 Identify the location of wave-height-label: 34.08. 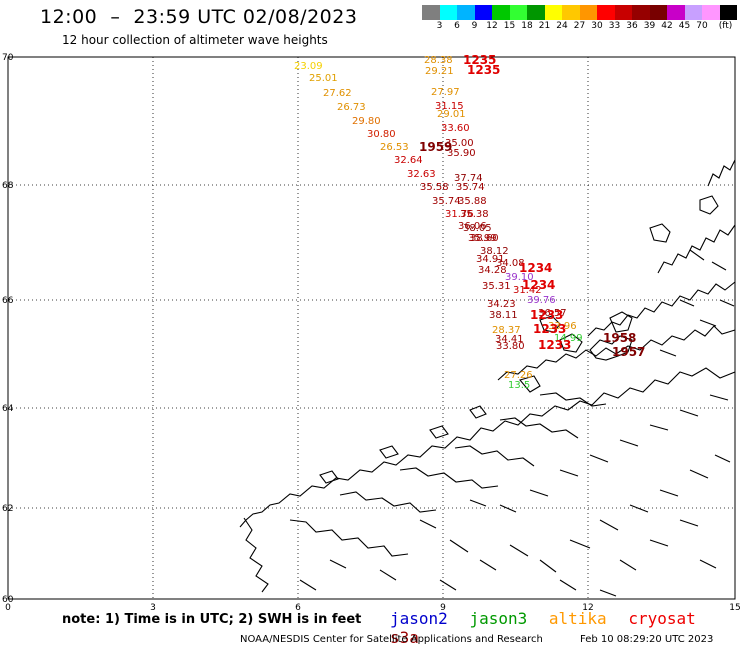
(510, 263).